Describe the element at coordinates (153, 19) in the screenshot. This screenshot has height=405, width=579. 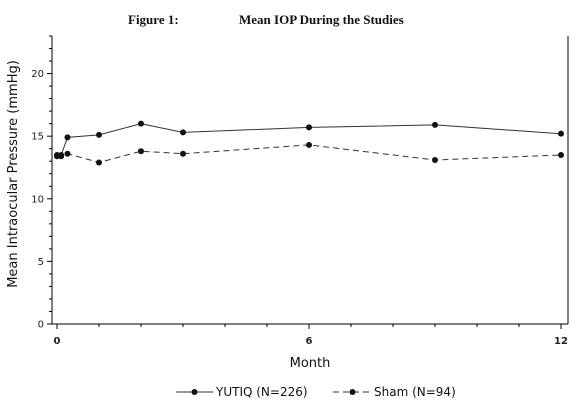
I see `figure-label: Figure 1:` at that location.